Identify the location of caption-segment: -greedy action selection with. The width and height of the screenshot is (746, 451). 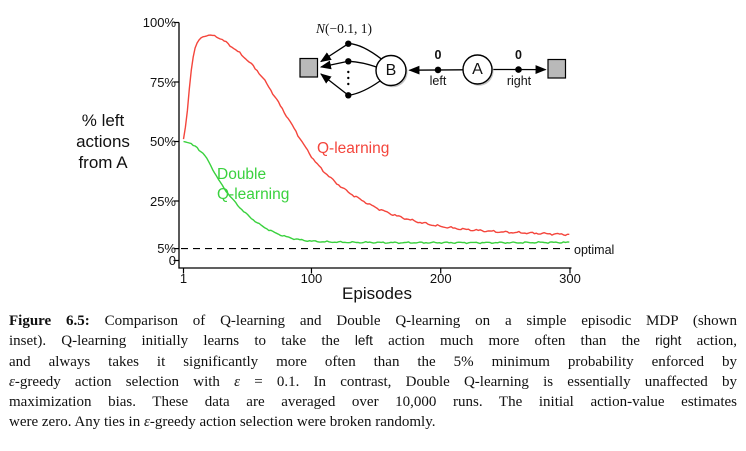
(124, 381).